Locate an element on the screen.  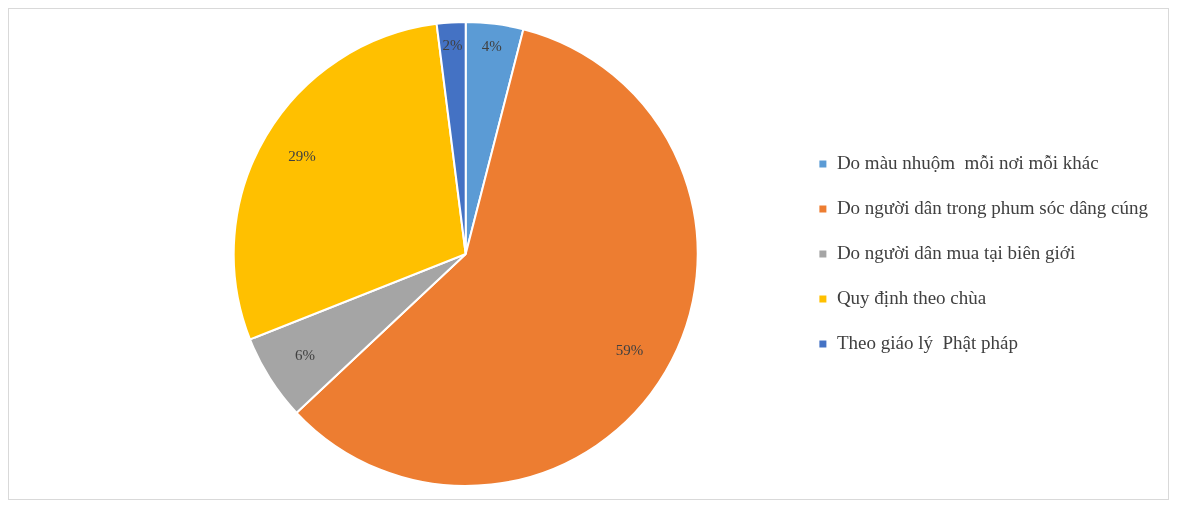
legend-label: Do người dân mua tại biên giới is located at coordinates (956, 252).